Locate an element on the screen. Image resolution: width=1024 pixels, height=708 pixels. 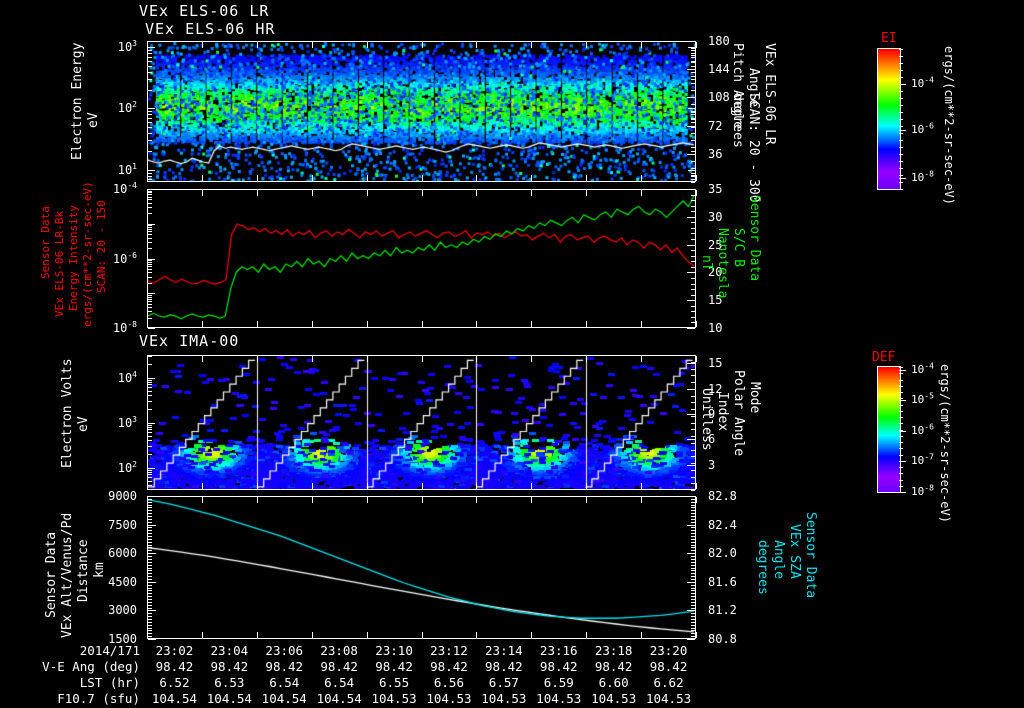
axis-tick-label: 10⁻⁶ is located at coordinates (124, 258).